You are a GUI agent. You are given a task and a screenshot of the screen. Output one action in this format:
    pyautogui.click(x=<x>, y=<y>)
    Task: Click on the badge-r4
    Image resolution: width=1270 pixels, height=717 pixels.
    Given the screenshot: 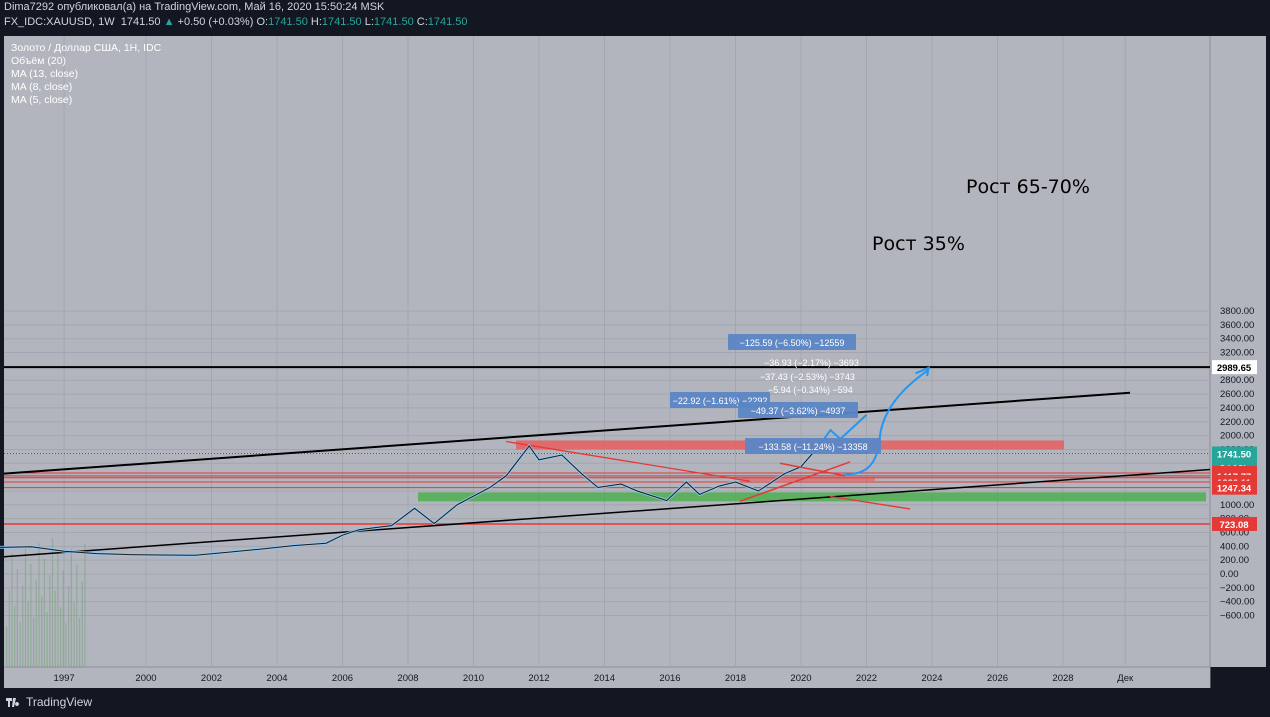 What is the action you would take?
    pyautogui.click(x=1234, y=487)
    